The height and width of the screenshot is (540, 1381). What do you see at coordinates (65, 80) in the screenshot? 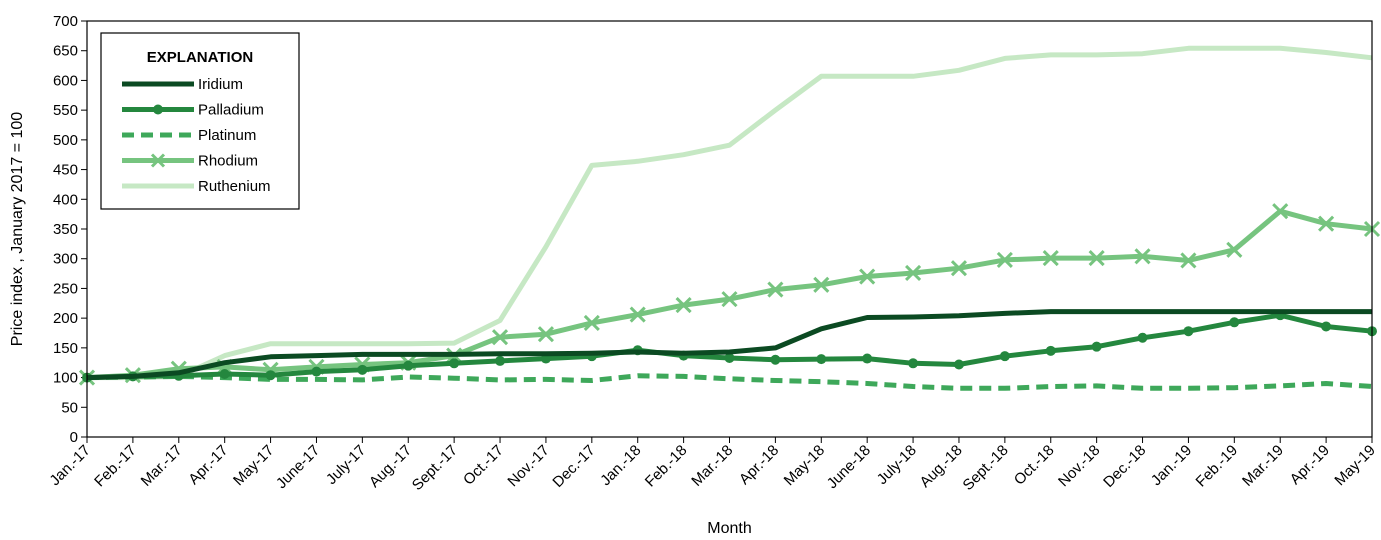
I see `y-tick-label: 600` at bounding box center [65, 80].